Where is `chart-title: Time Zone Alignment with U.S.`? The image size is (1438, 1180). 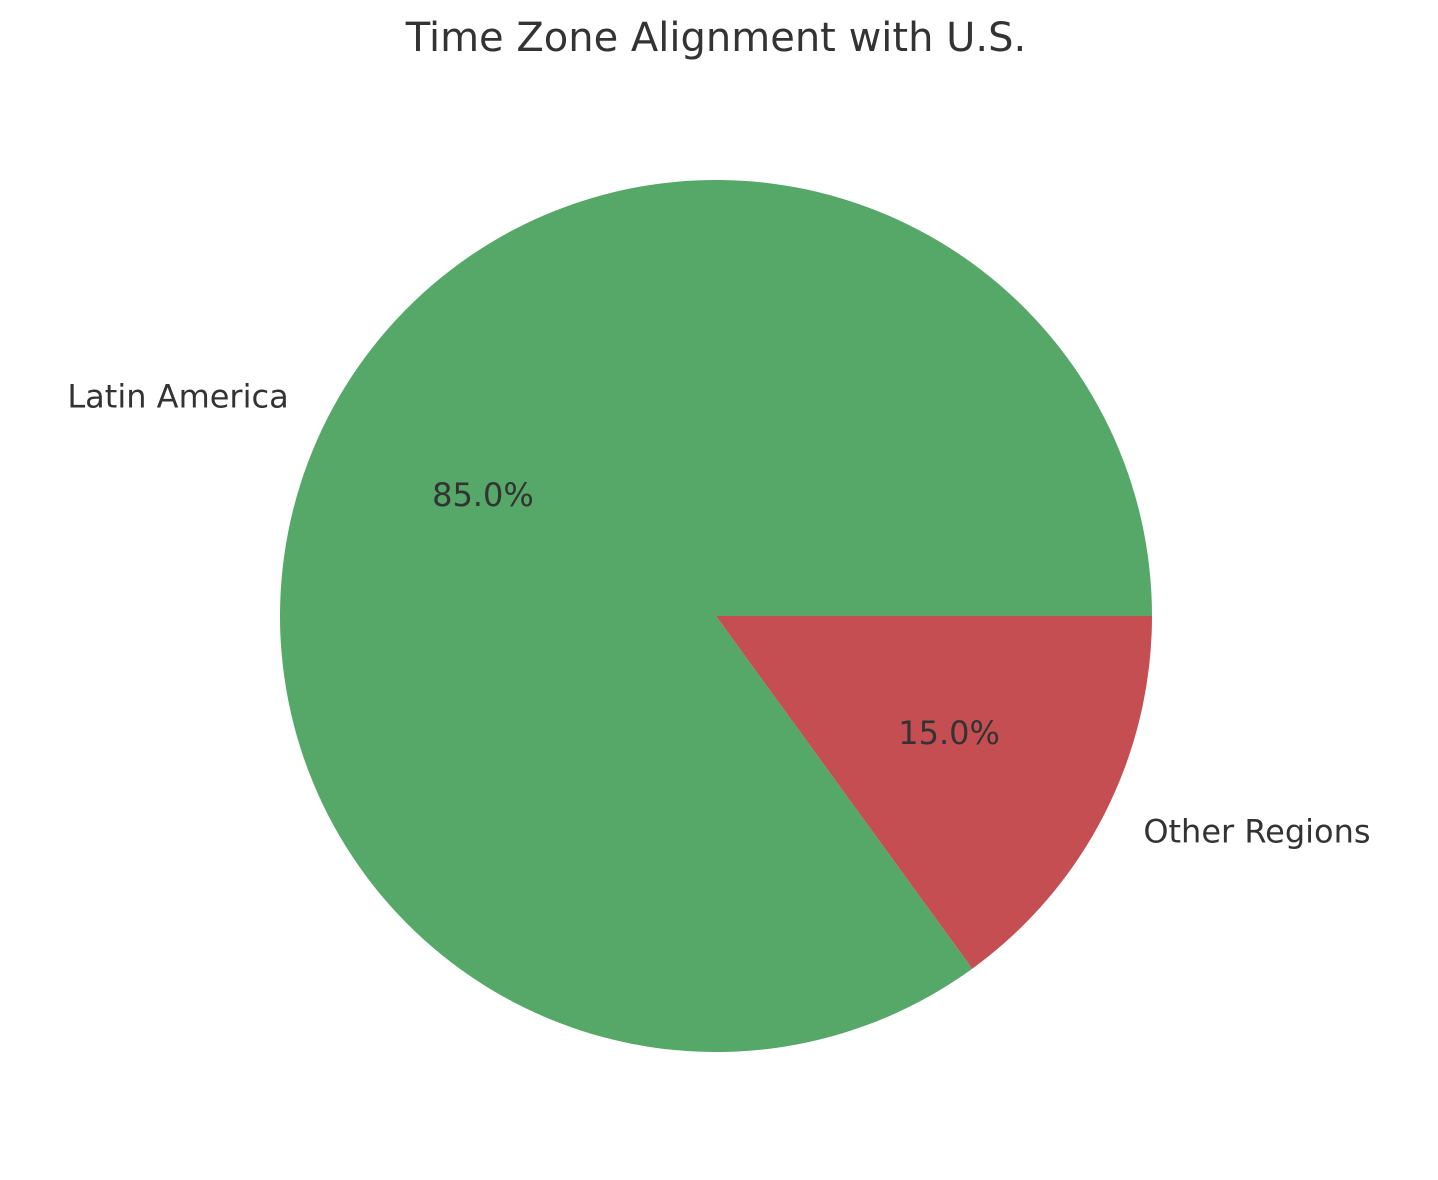 chart-title: Time Zone Alignment with U.S. is located at coordinates (716, 38).